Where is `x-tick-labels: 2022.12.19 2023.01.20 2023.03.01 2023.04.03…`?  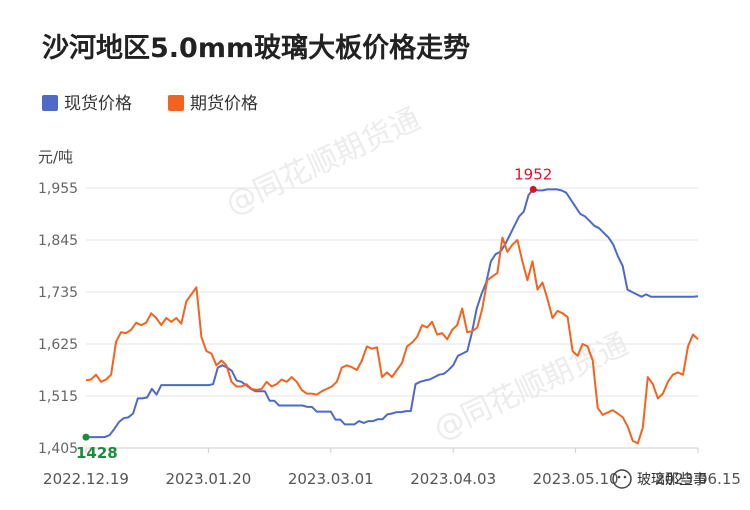 x-tick-labels: 2022.12.19 2023.01.20 2023.03.01 2023.04.03… is located at coordinates (392, 468).